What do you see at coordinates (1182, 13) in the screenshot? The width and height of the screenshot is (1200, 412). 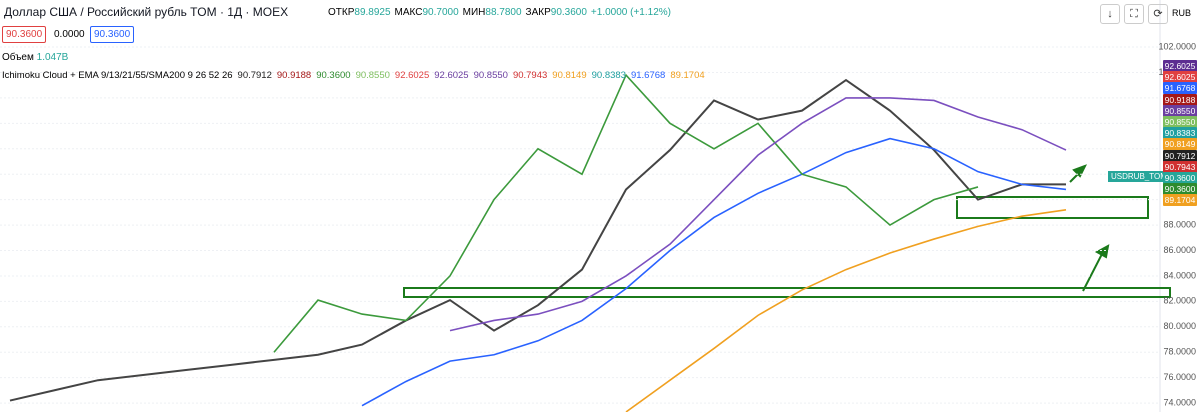 I see `currency: RUB` at bounding box center [1182, 13].